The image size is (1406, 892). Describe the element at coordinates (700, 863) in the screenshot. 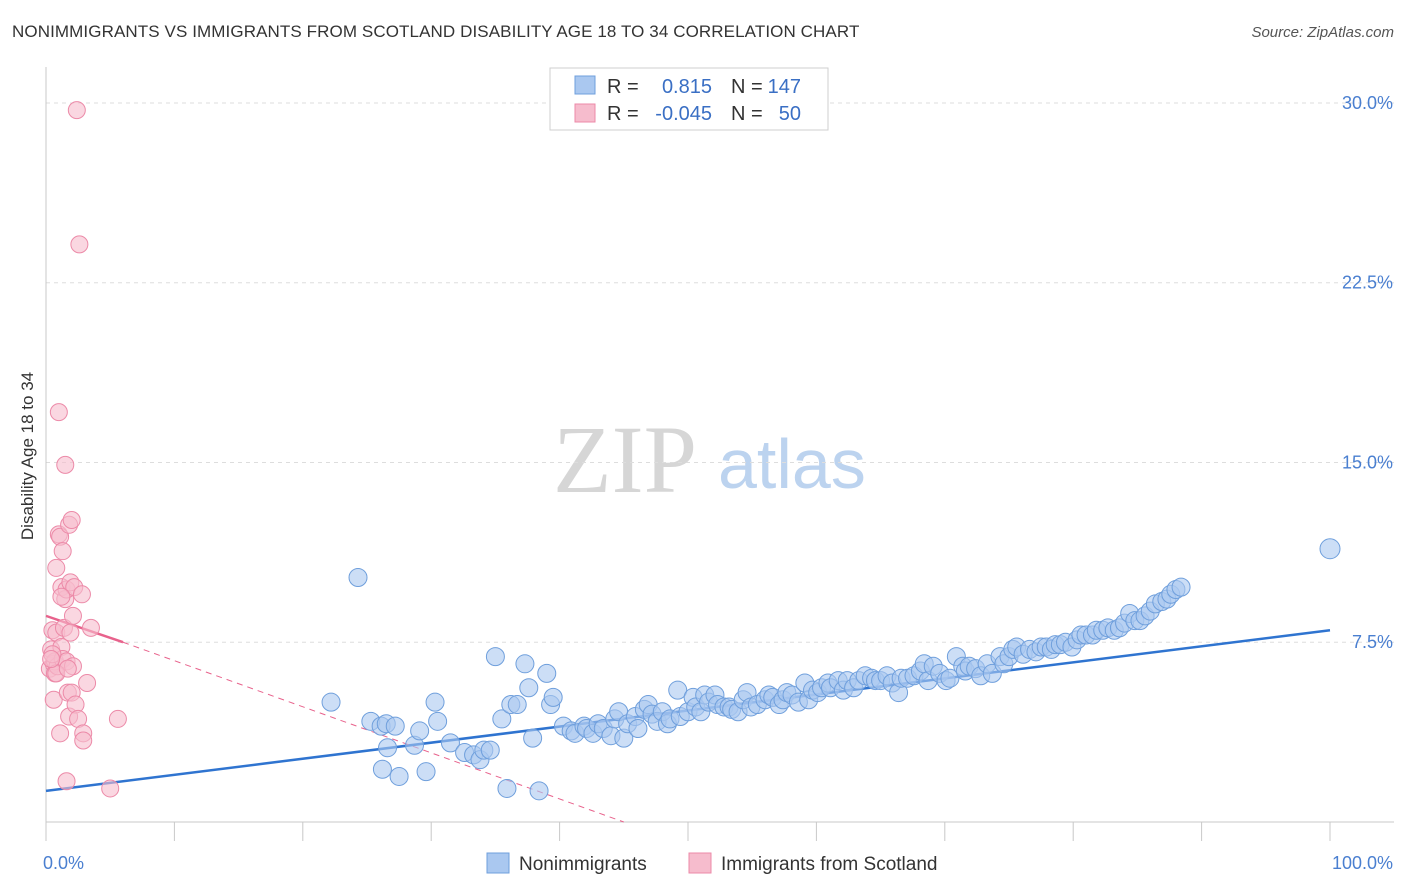

I see `bottom-legend-swatch-immigrants` at that location.